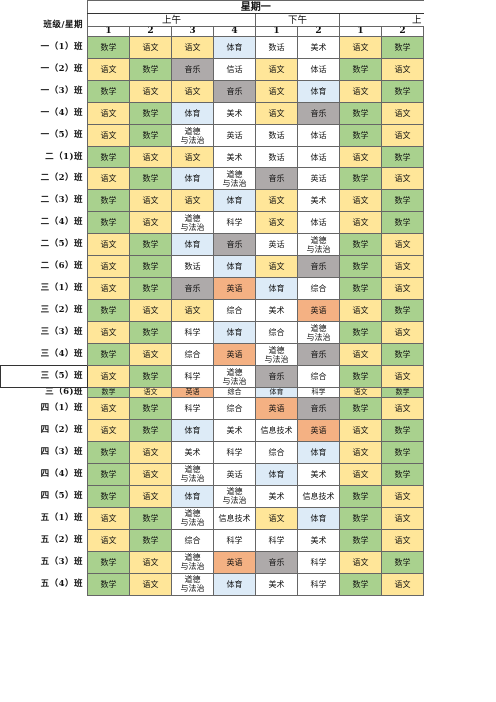 The height and width of the screenshot is (702, 496). What do you see at coordinates (212, 91) in the screenshot?
I see `table-row: 一（3）班 数学 语文 语文 音乐 语文 体育 语文 数学` at bounding box center [212, 91].